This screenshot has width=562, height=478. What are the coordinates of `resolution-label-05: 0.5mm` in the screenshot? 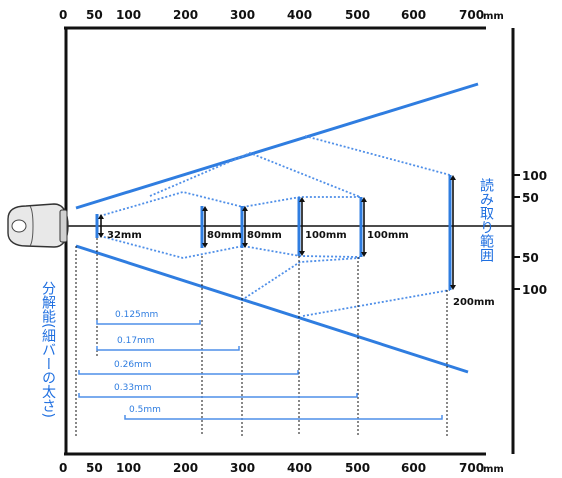 It's located at (145, 410).